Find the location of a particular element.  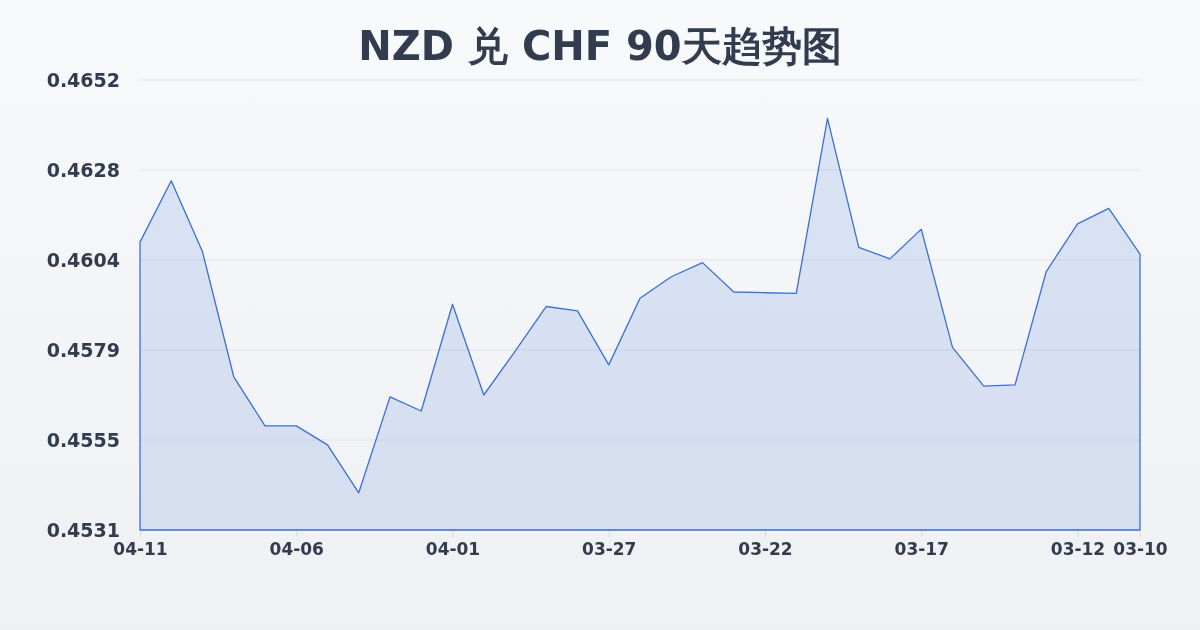

x-tick-label: 03-17 is located at coordinates (921, 549).